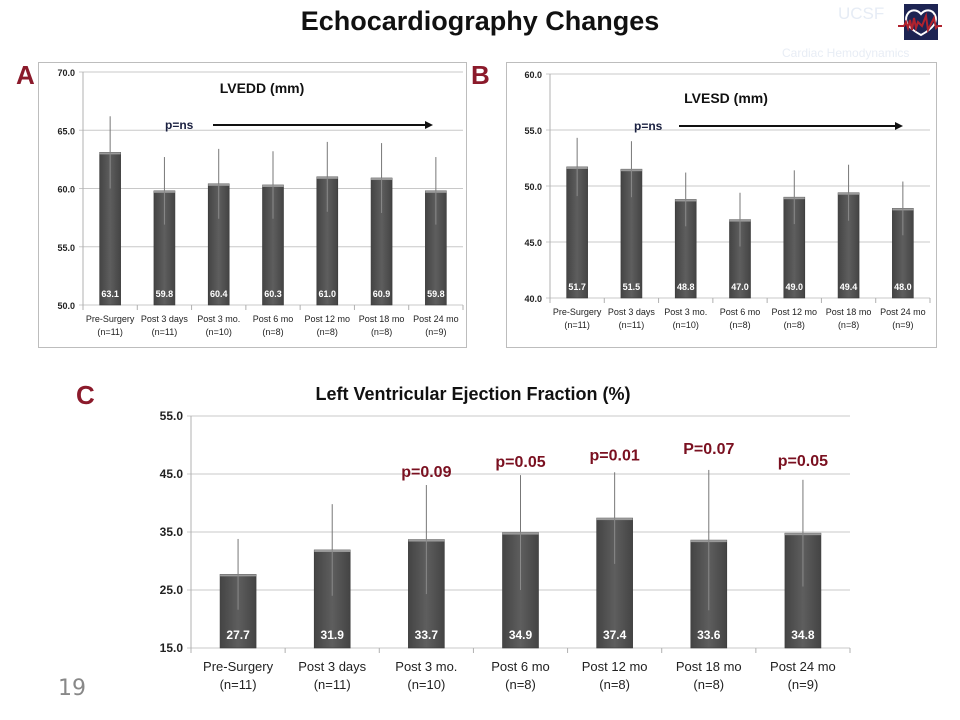 The width and height of the screenshot is (960, 720). Describe the element at coordinates (861, 13) in the screenshot. I see `ucsf-logo-text: UCSF` at that location.